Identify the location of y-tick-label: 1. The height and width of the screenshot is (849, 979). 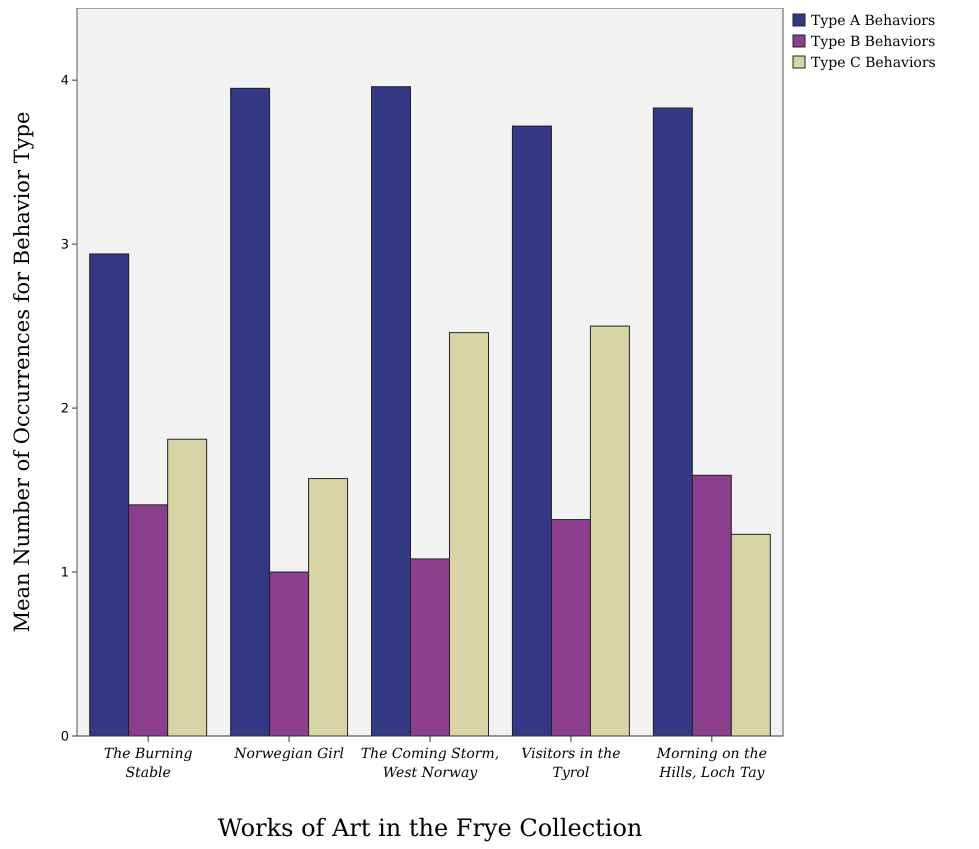
(64, 573).